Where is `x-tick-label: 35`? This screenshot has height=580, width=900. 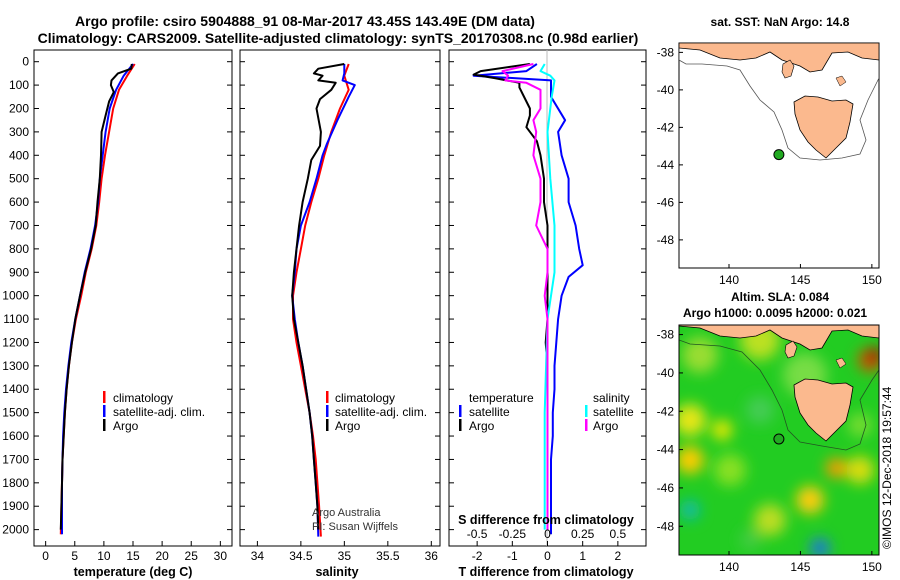 x-tick-label: 35 is located at coordinates (345, 556).